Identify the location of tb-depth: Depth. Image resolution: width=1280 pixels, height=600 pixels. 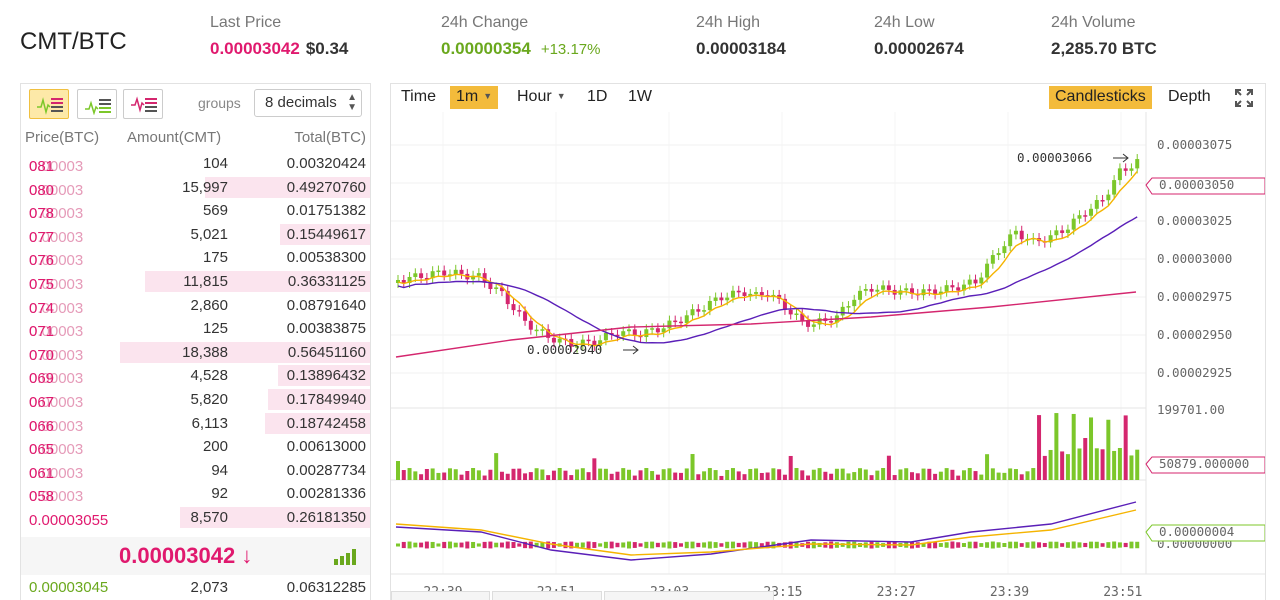
(1189, 96).